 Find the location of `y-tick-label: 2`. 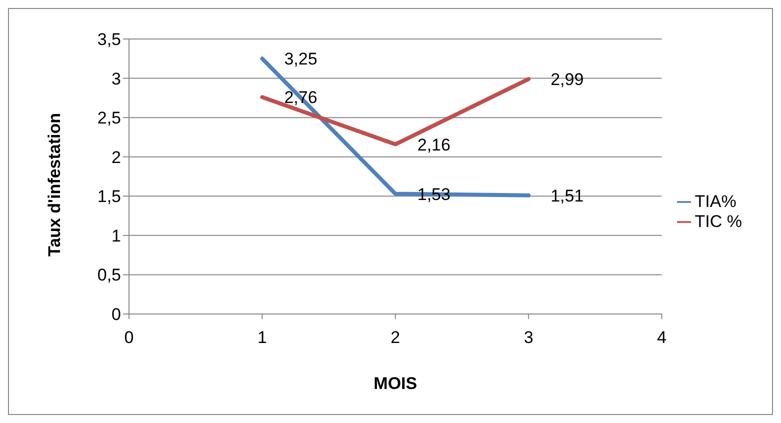

y-tick-label: 2 is located at coordinates (116, 157).